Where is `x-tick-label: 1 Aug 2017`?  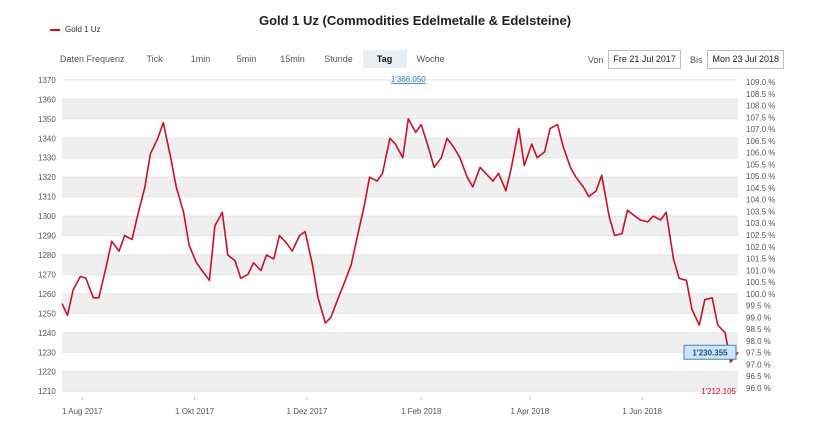 x-tick-label: 1 Aug 2017 is located at coordinates (82, 411).